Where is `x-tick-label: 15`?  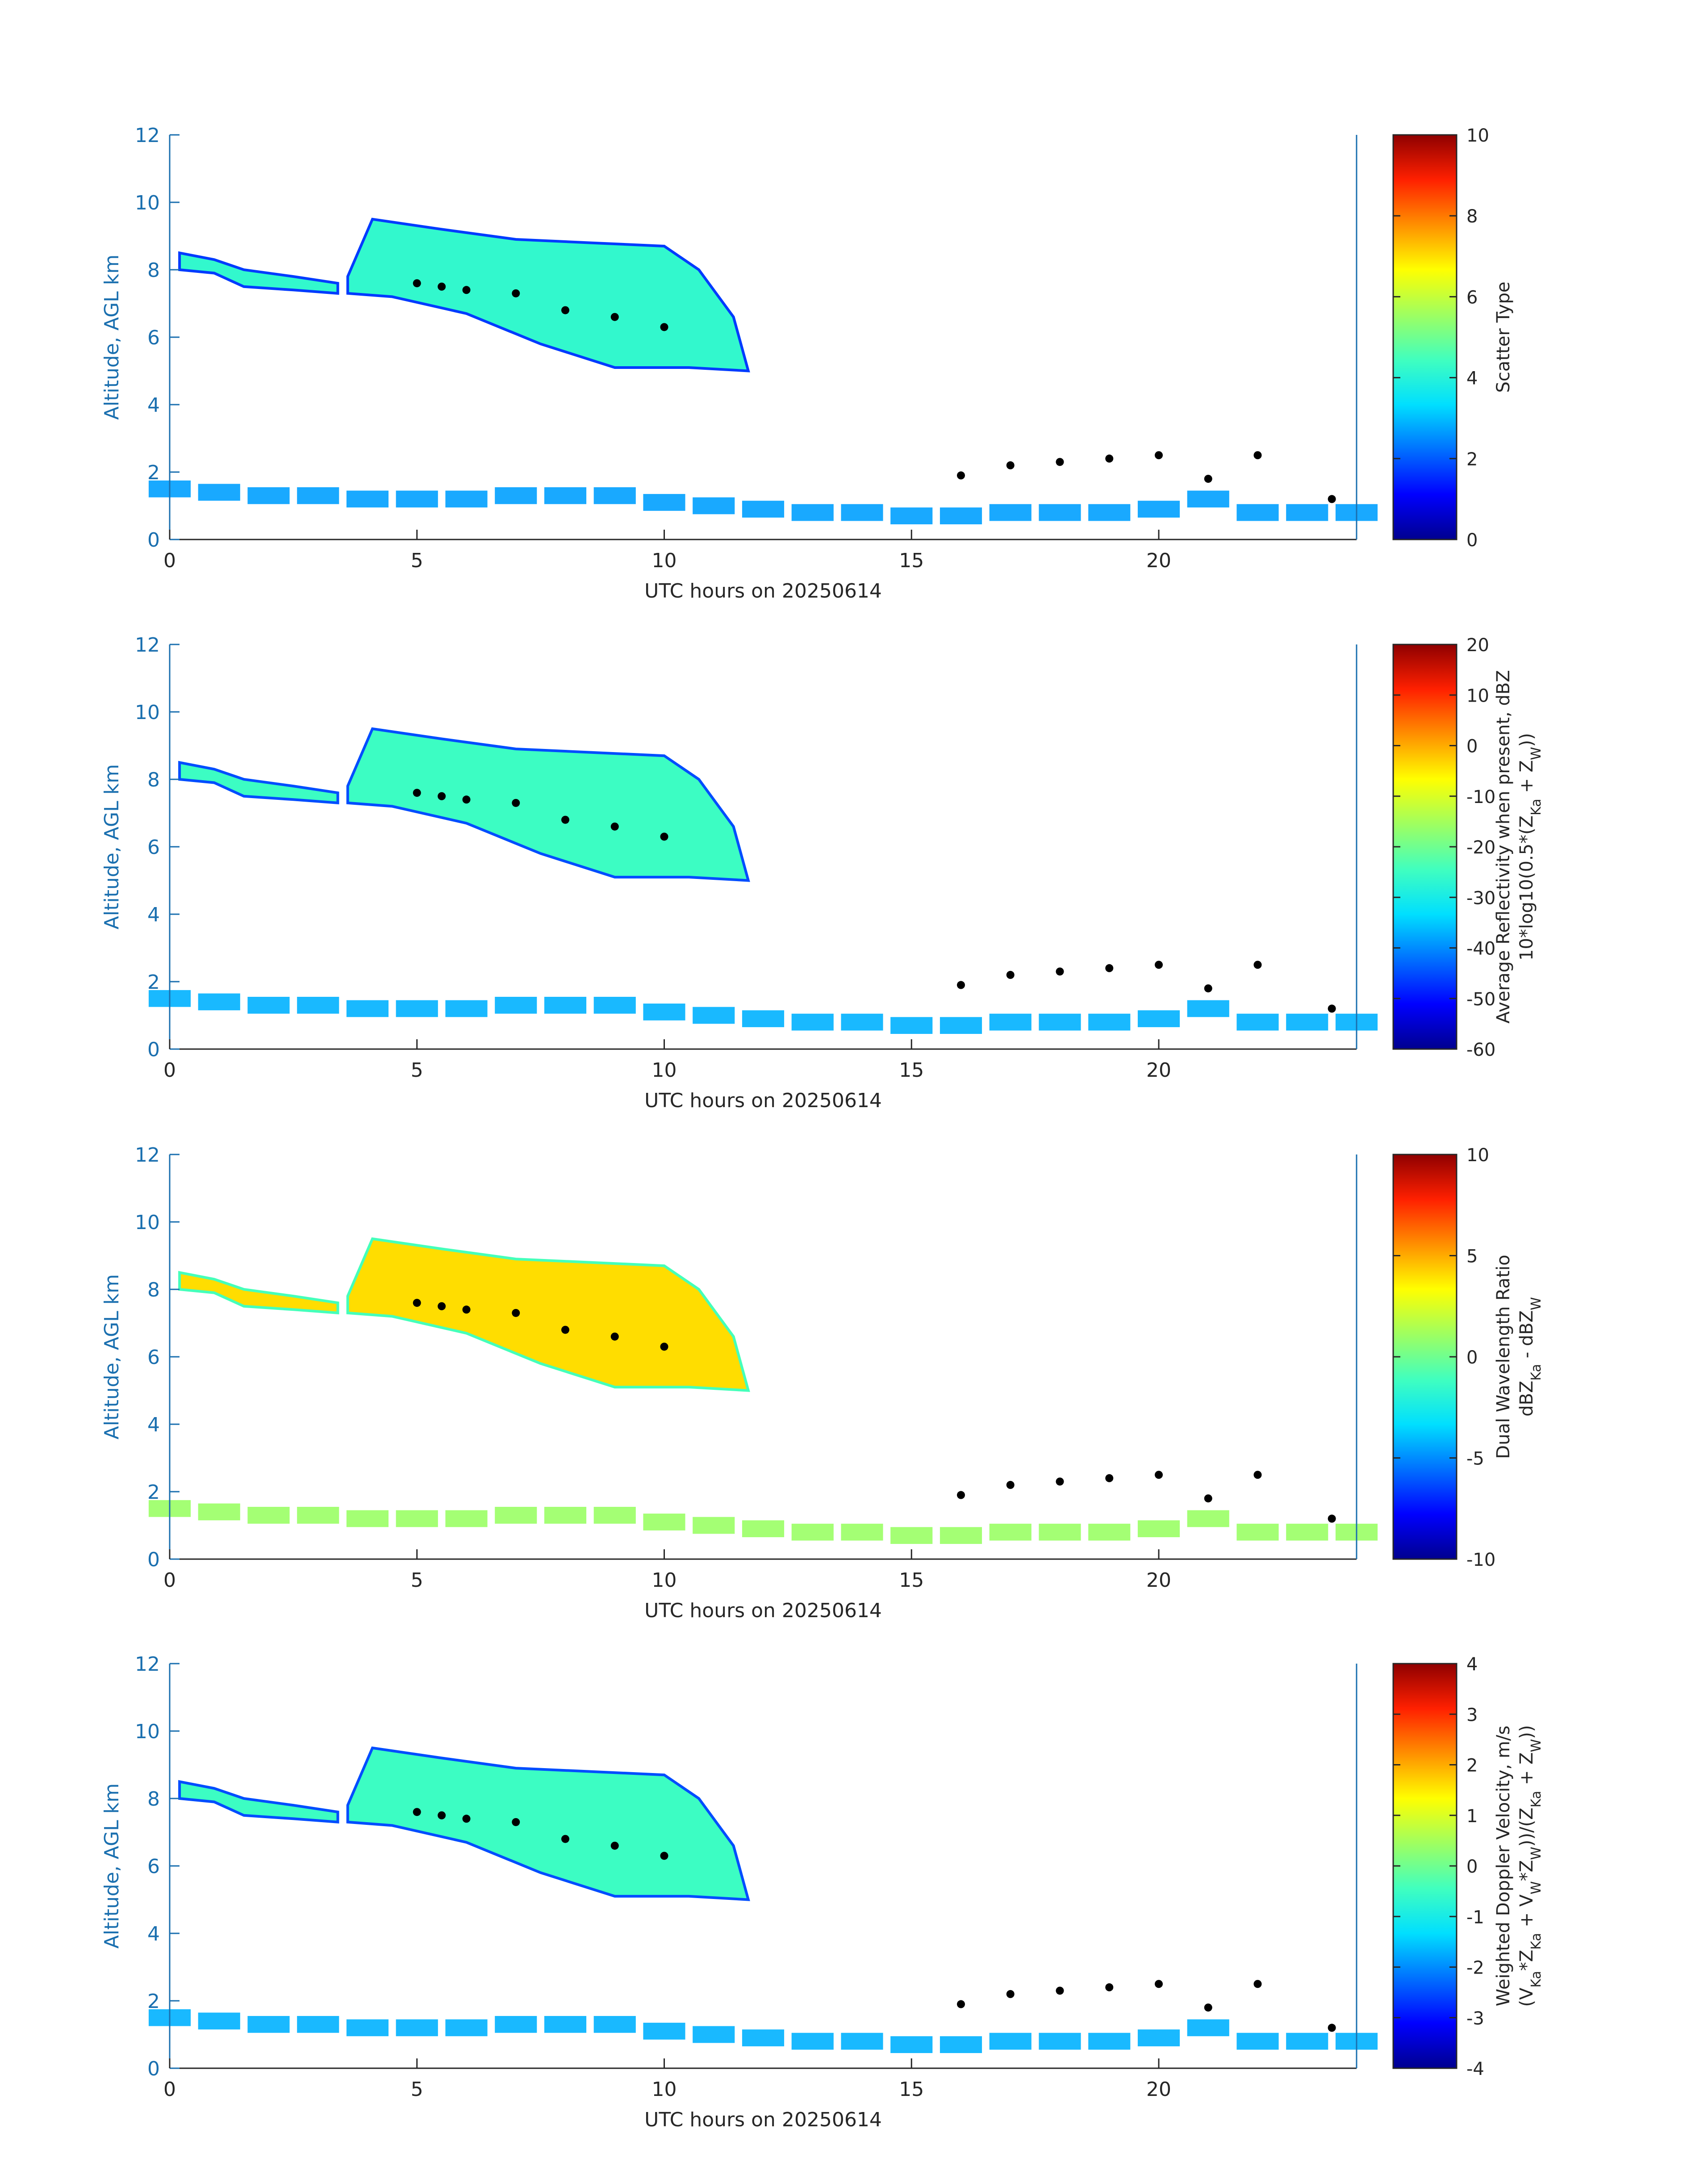
x-tick-label: 15 is located at coordinates (911, 1581).